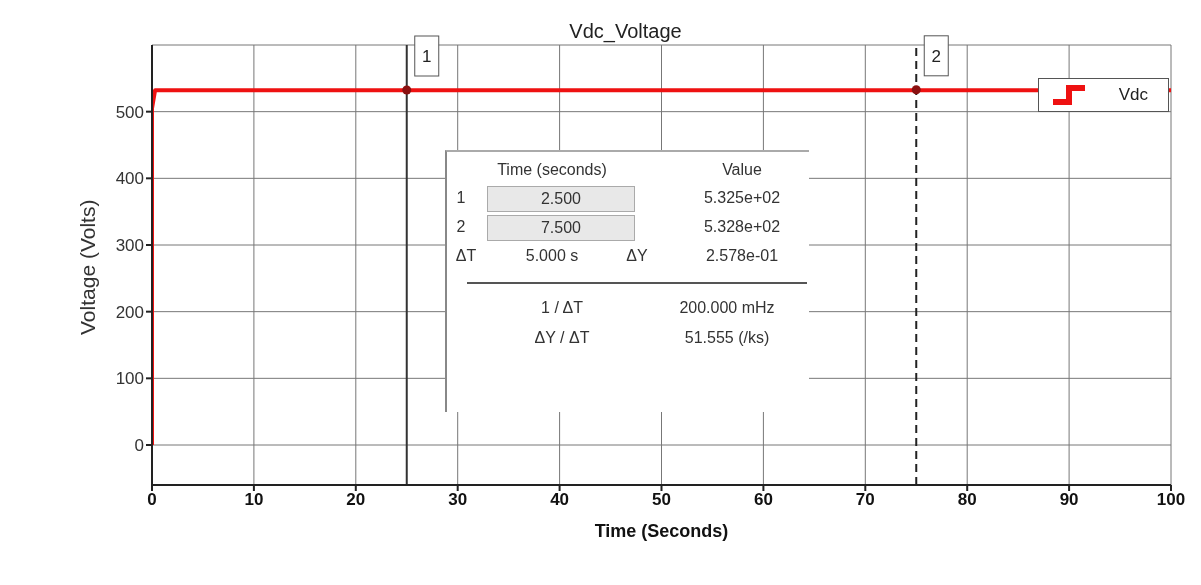  I want to click on x-axis-title: Time (Seconds), so click(661, 531).